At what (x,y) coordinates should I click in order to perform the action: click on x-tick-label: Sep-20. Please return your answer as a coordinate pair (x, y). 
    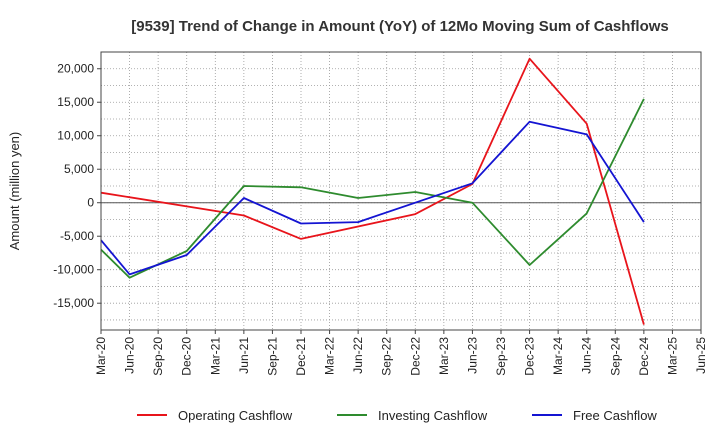
    Looking at the image, I should click on (158, 356).